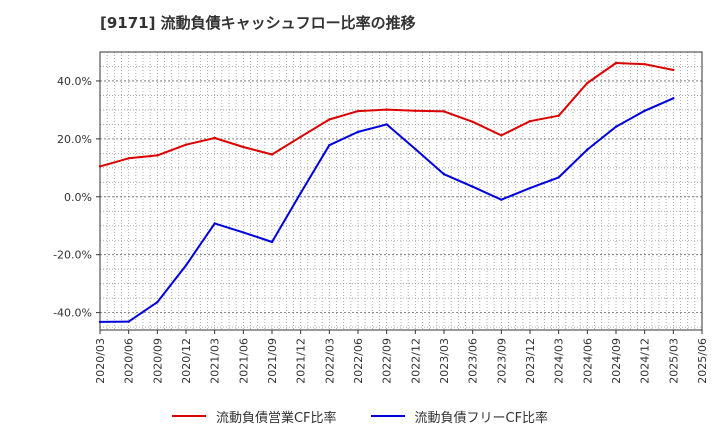 The image size is (720, 440). What do you see at coordinates (276, 418) in the screenshot?
I see `legend-label: 流動負債営業CF比率` at bounding box center [276, 418].